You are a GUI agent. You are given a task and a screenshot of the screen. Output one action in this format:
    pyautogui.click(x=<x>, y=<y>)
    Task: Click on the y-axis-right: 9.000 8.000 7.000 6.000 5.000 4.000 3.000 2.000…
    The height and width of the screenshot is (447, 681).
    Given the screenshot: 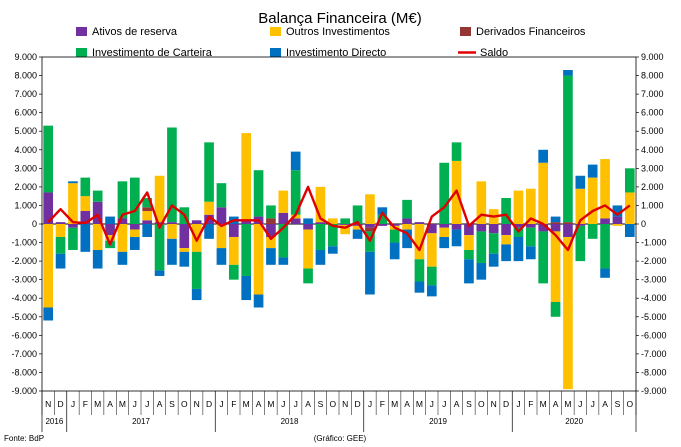 What is the action you would take?
    pyautogui.click(x=651, y=224)
    